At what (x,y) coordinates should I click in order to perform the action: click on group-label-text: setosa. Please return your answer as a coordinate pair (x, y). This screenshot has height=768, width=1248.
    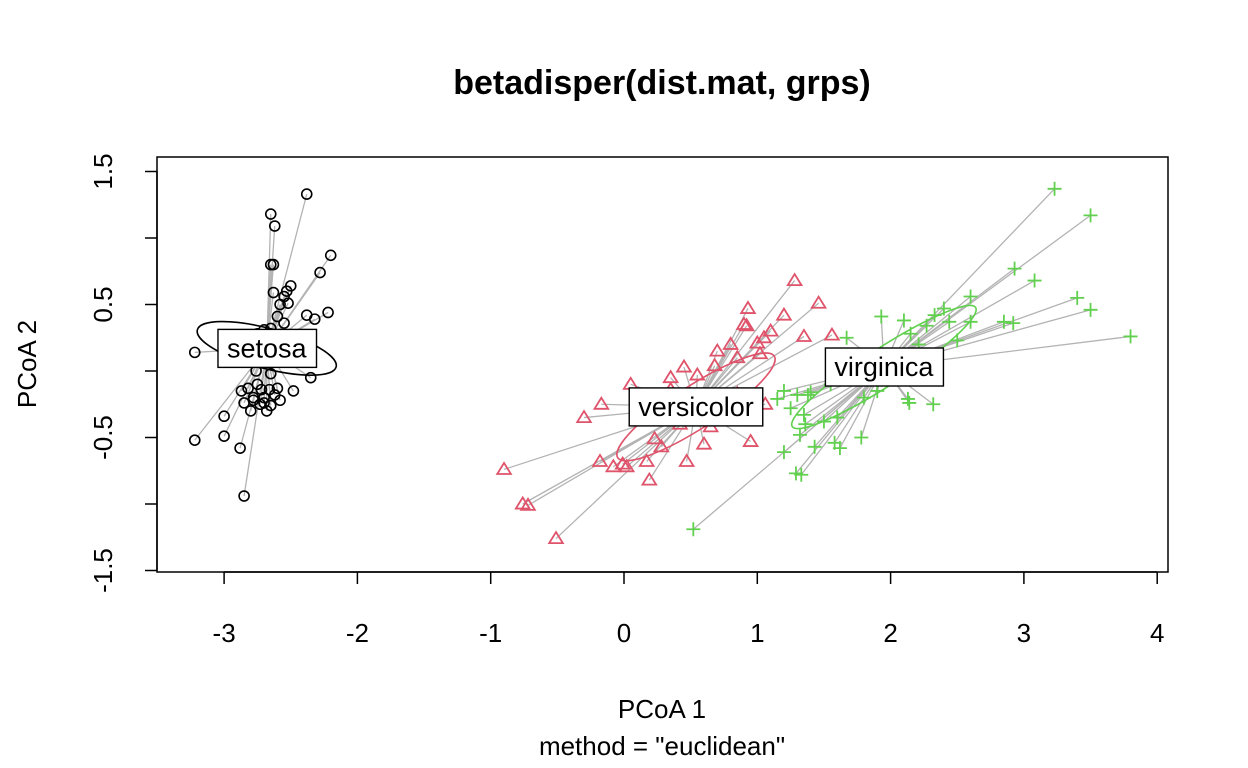
    Looking at the image, I should click on (267, 348).